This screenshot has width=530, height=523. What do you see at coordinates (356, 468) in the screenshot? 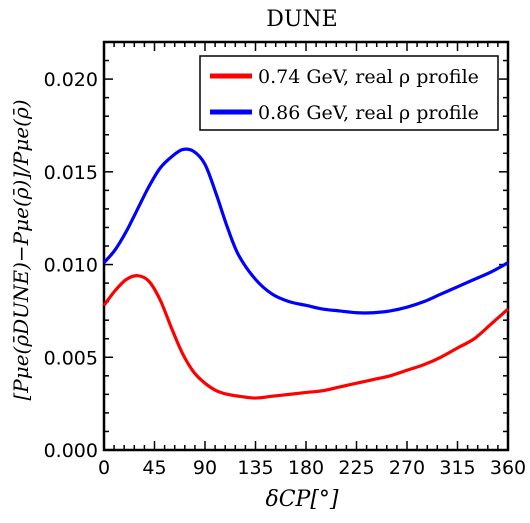
I see `x-tick-label: 225` at bounding box center [356, 468].